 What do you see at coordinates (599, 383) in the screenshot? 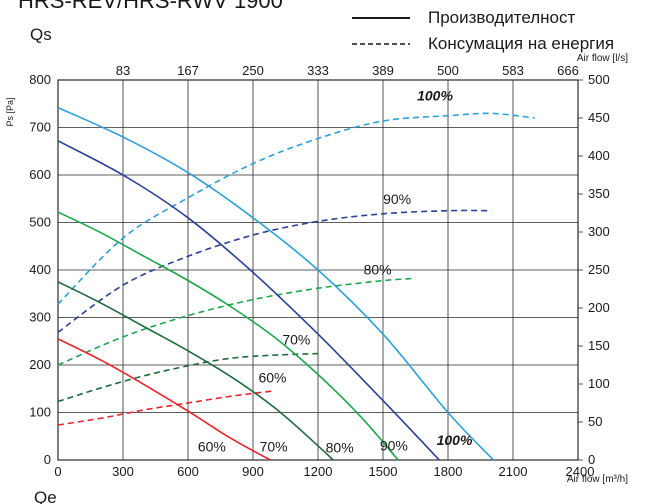
I see `y-right-tick-label: 100` at bounding box center [599, 383].